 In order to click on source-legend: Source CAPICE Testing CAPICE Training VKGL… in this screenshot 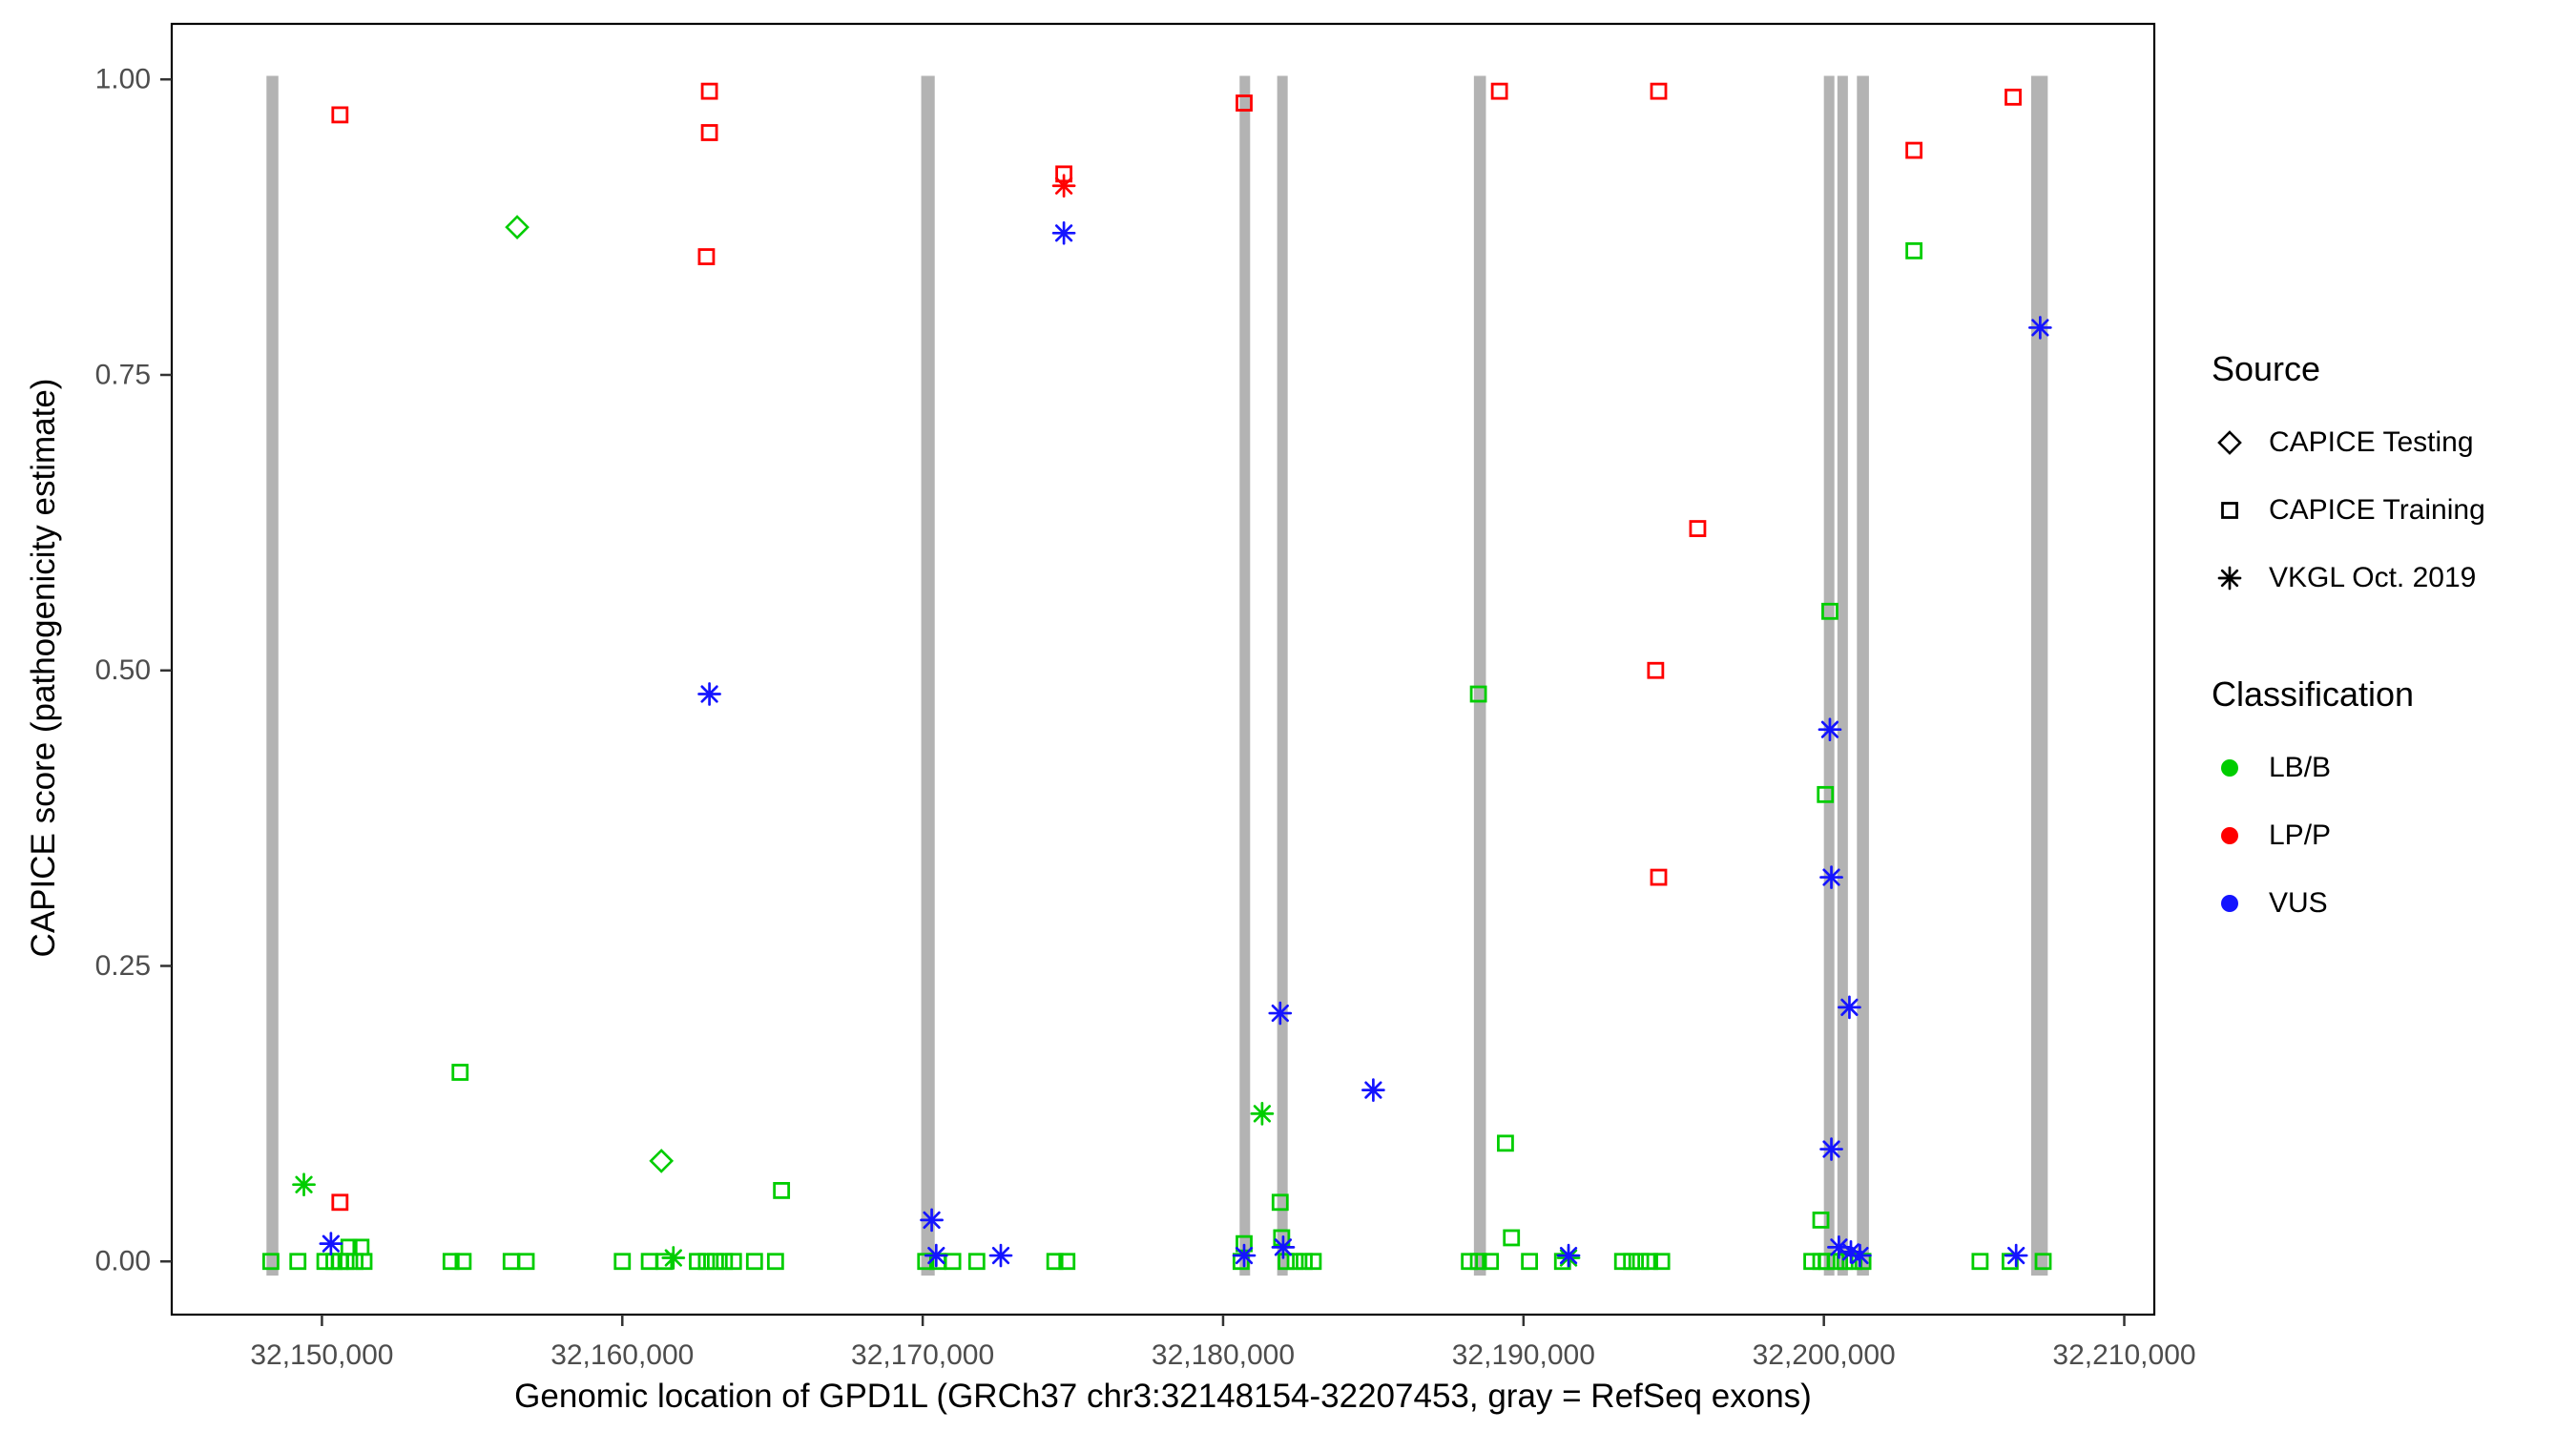, I will do `click(2348, 480)`.